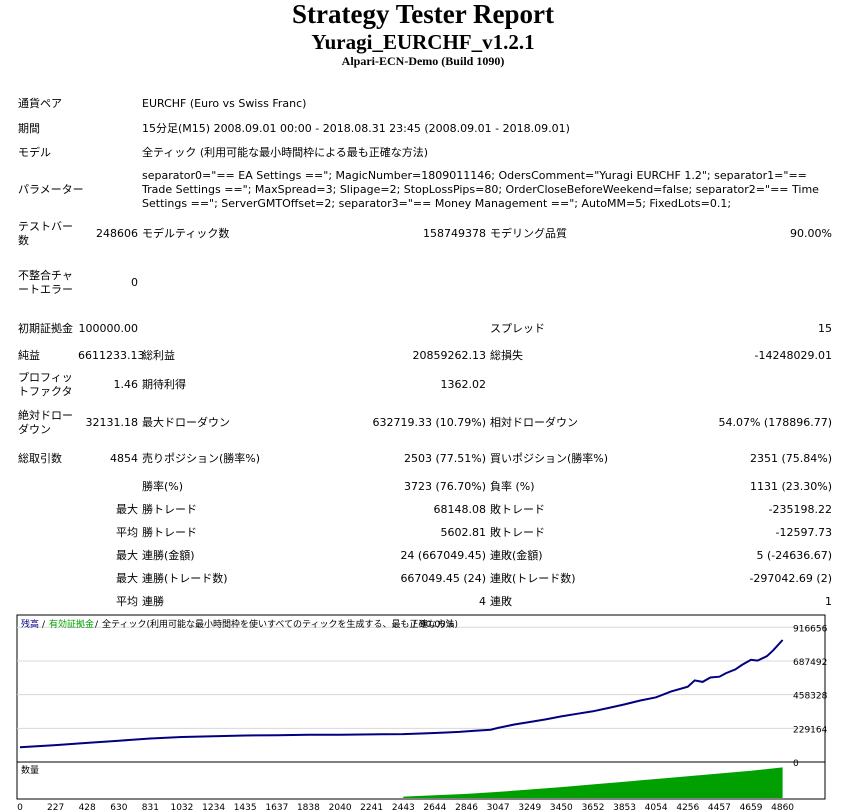 This screenshot has width=846, height=812. What do you see at coordinates (498, 807) in the screenshot?
I see `x-tick-label: 3047` at bounding box center [498, 807].